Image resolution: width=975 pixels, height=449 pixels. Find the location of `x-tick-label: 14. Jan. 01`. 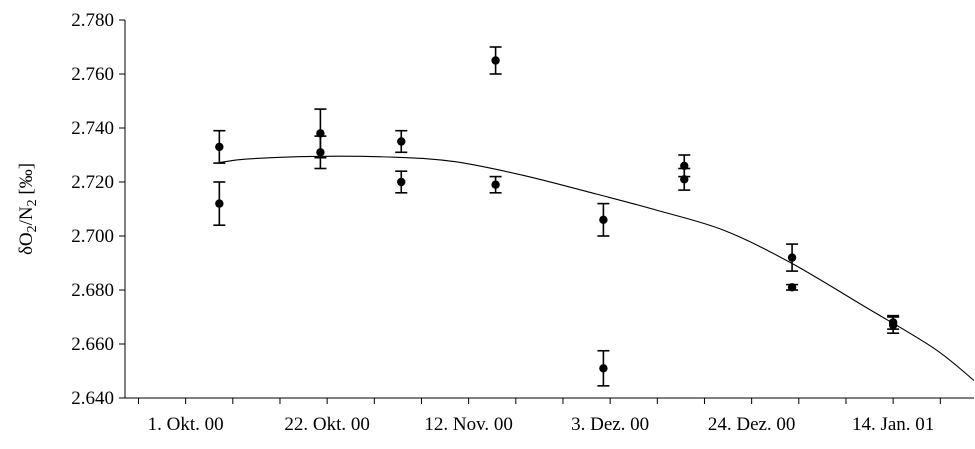

x-tick-label: 14. Jan. 01 is located at coordinates (893, 424).